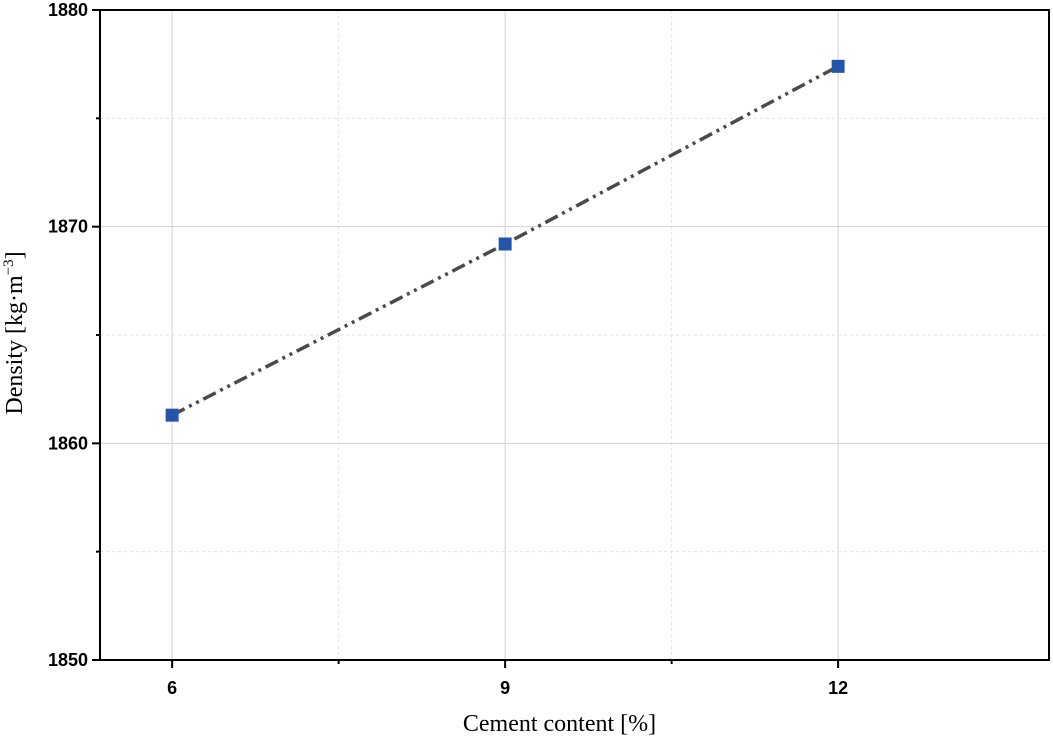 The width and height of the screenshot is (1053, 739). What do you see at coordinates (15, 345) in the screenshot?
I see `y-axis-title-main: Density [kg·m` at bounding box center [15, 345].